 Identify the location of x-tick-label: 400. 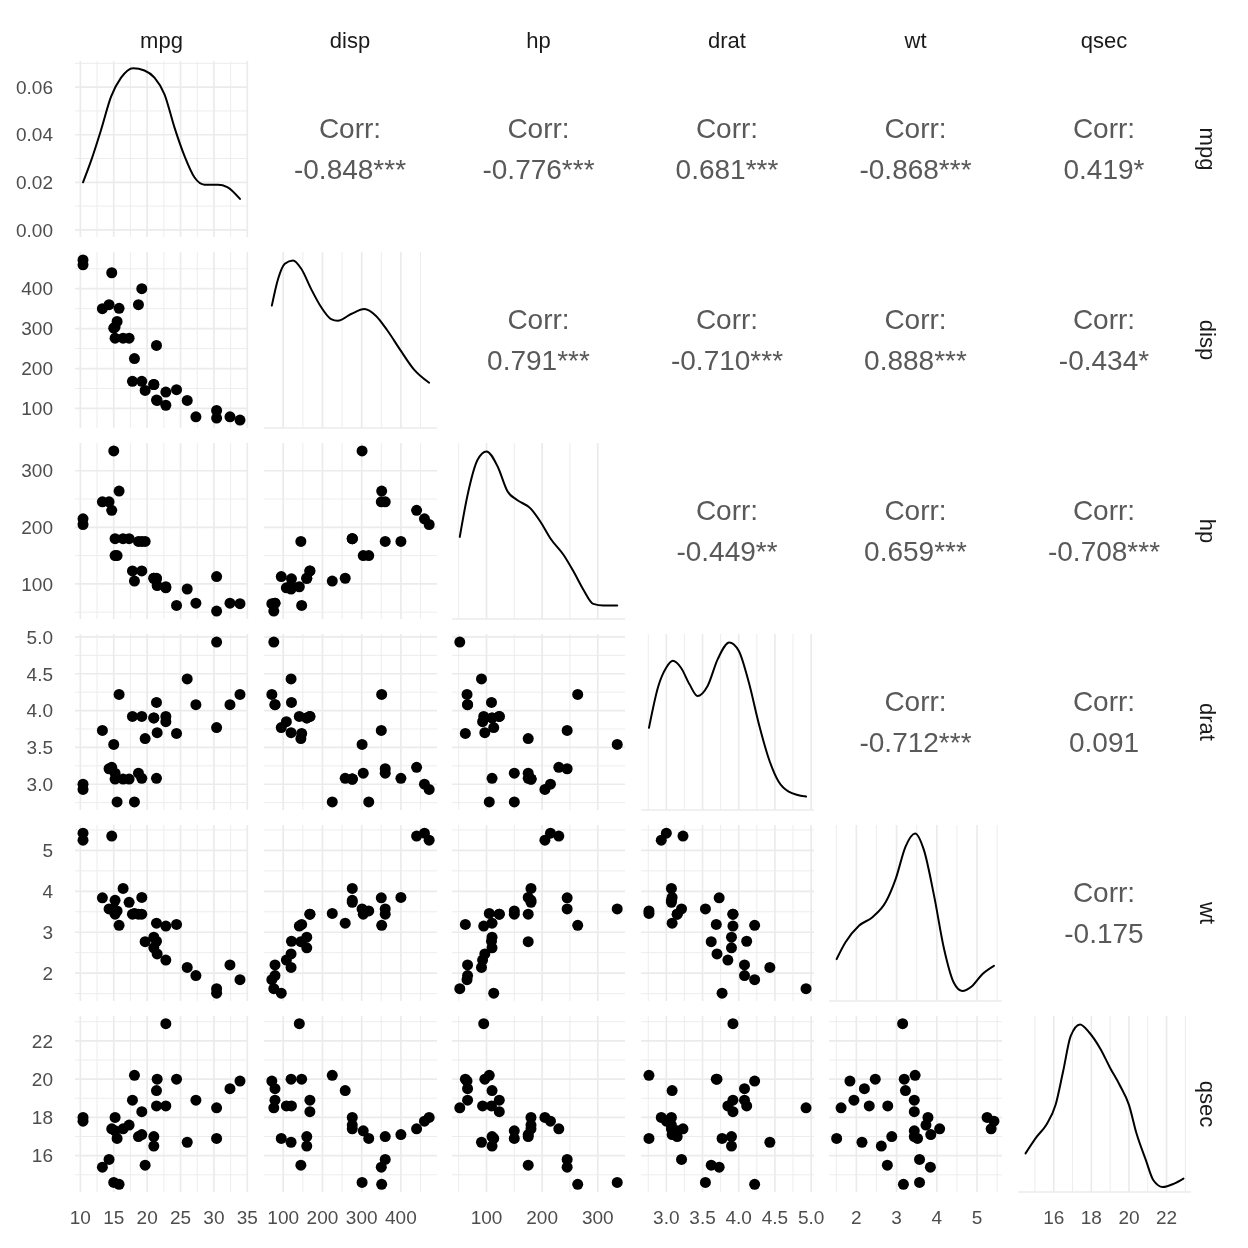
(400, 1218).